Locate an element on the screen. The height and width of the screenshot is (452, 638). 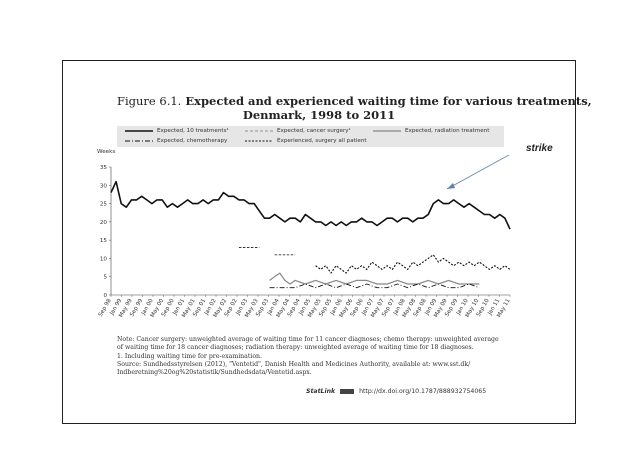
annotation-arrow is located at coordinates (478, 172).